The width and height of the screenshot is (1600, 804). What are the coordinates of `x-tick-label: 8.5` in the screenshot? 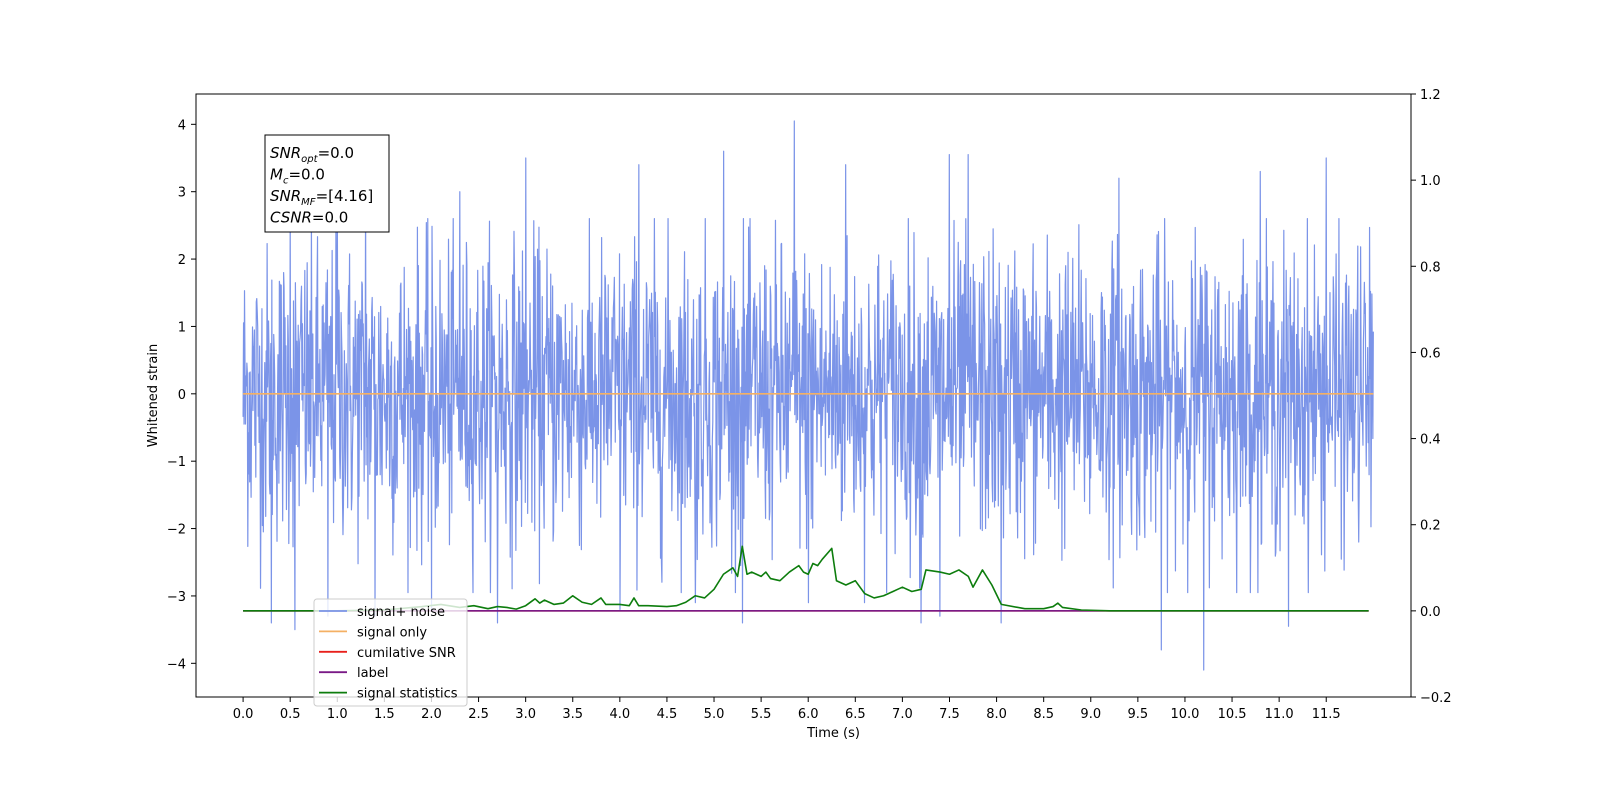 It's located at (1043, 714).